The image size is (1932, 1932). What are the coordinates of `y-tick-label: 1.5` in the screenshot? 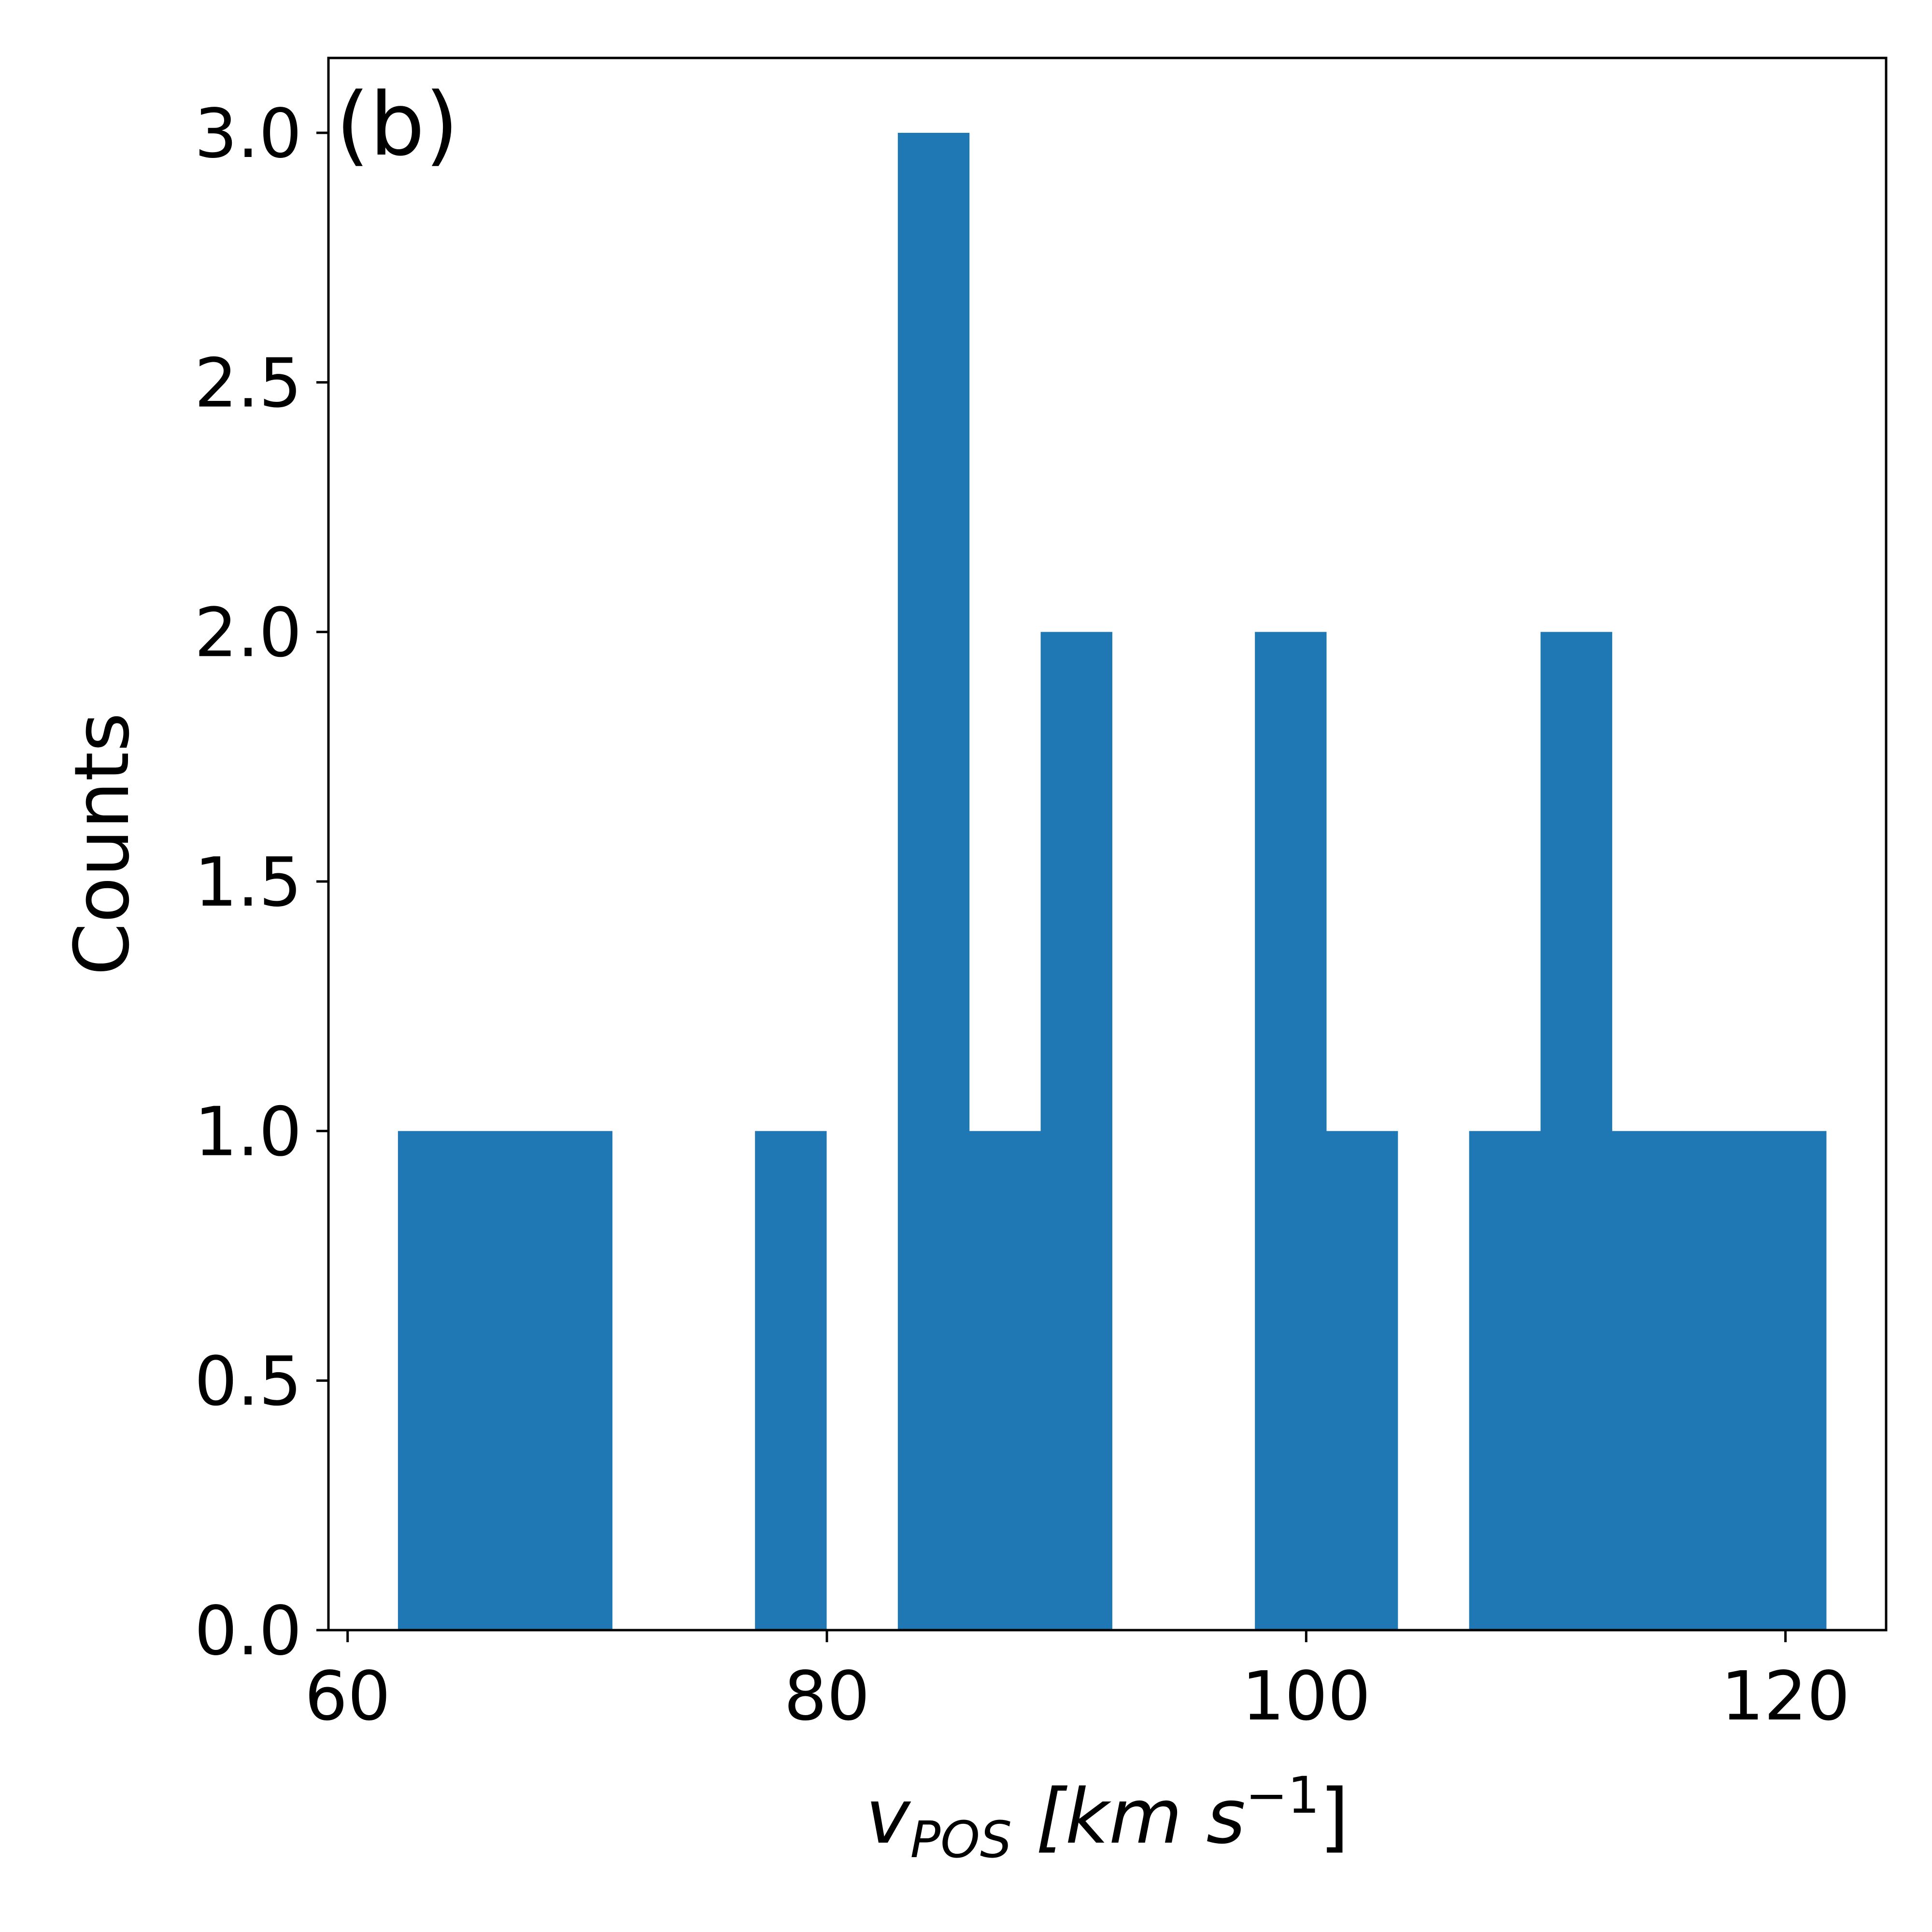 It's located at (248, 882).